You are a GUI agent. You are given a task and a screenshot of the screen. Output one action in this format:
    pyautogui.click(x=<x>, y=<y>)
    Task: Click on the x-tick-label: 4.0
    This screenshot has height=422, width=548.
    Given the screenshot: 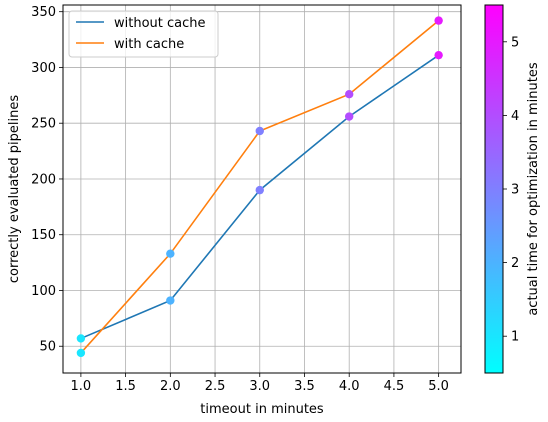 What is the action you would take?
    pyautogui.click(x=349, y=386)
    